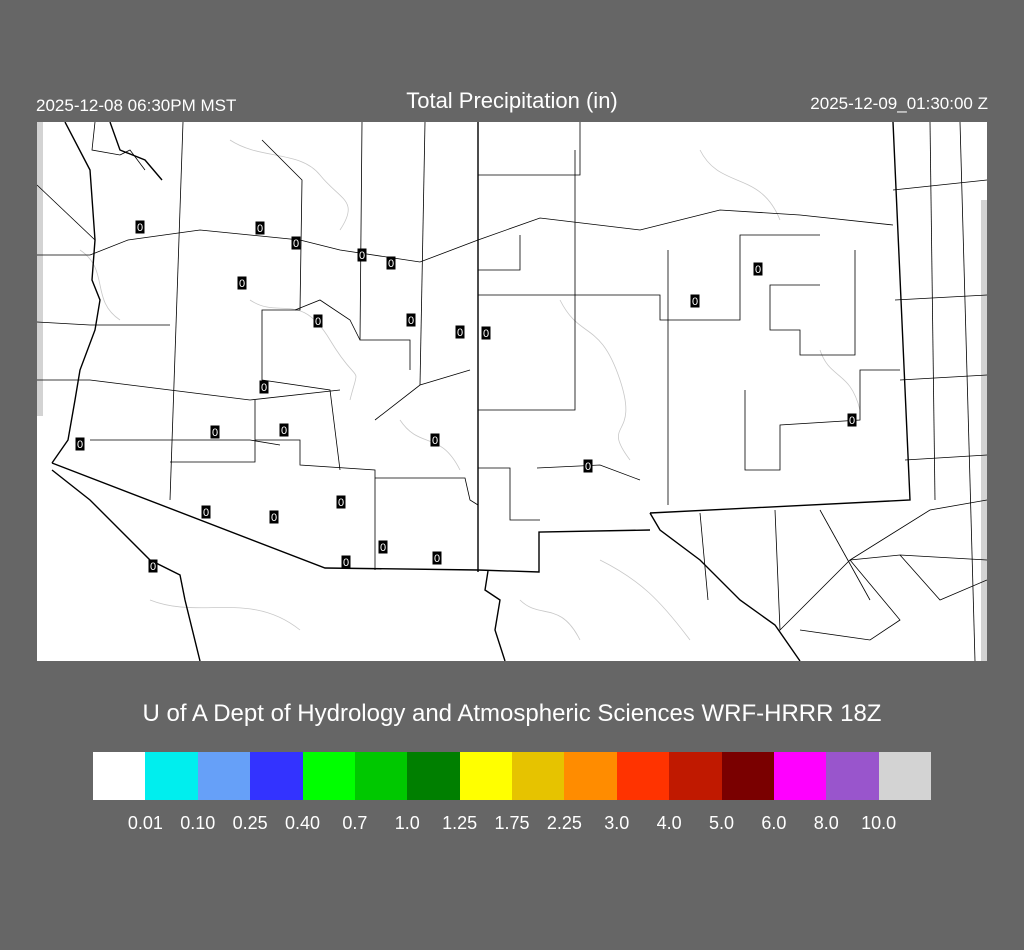 This screenshot has width=1024, height=950. I want to click on mexico-state-line, so click(495, 615).